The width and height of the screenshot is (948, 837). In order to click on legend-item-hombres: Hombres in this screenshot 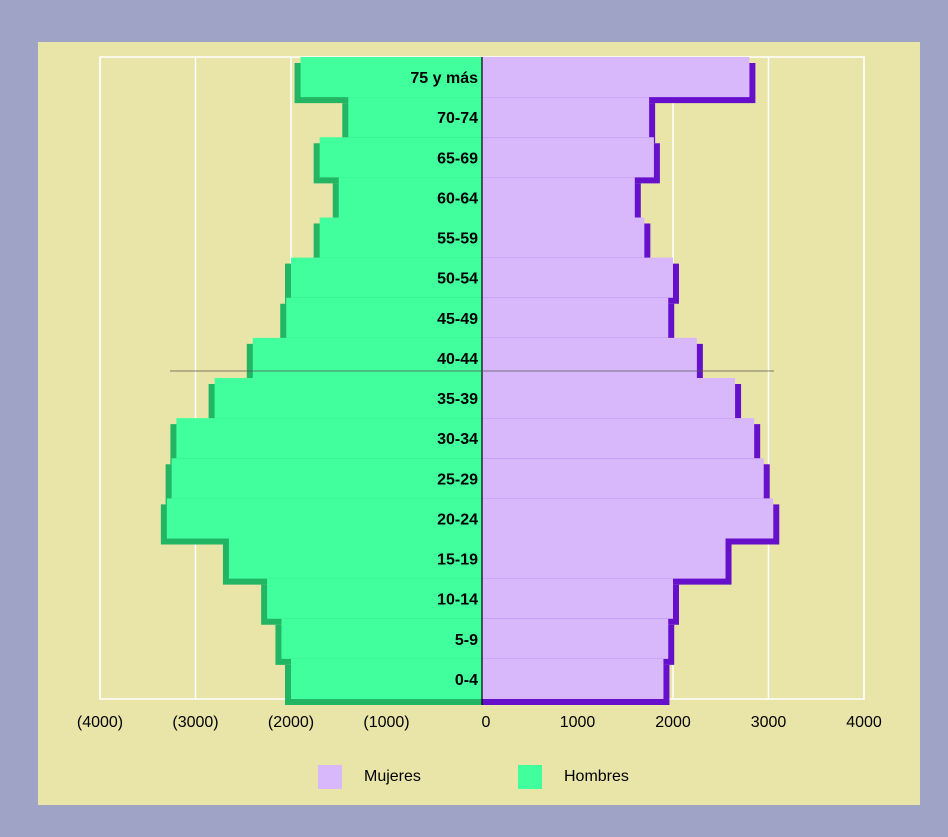, I will do `click(573, 777)`.